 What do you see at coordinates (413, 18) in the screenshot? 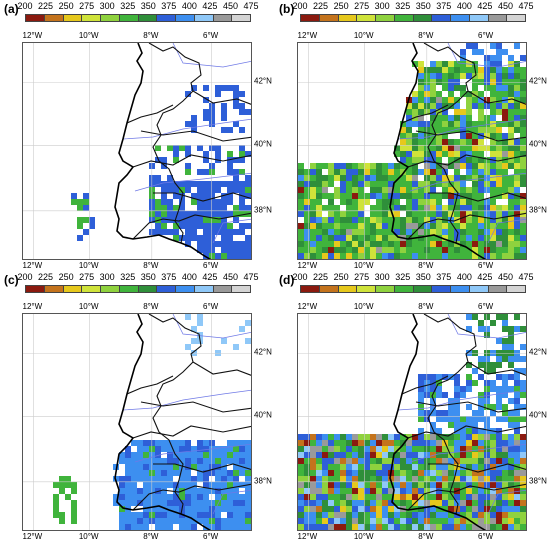
I see `colorbar` at bounding box center [413, 18].